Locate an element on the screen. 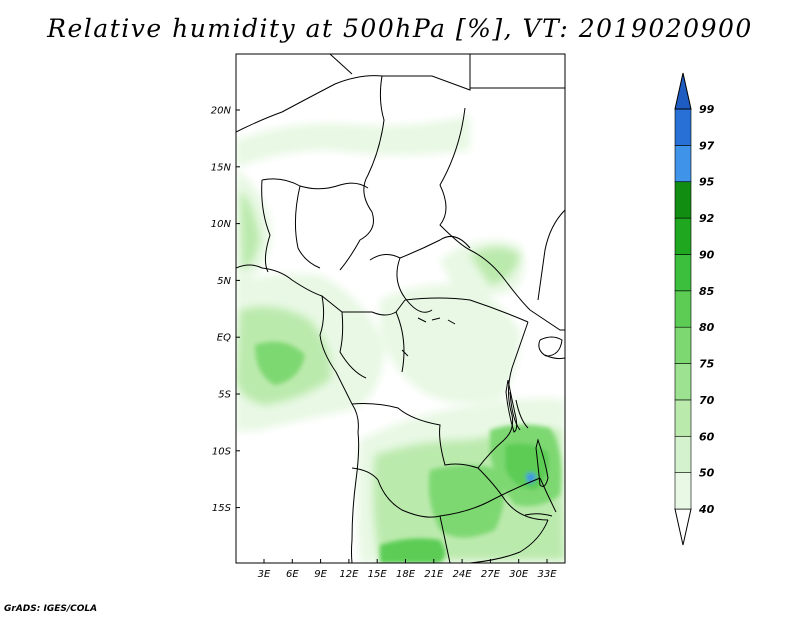 The height and width of the screenshot is (618, 800). lat-tick-label: 10S is located at coordinates (222, 451).